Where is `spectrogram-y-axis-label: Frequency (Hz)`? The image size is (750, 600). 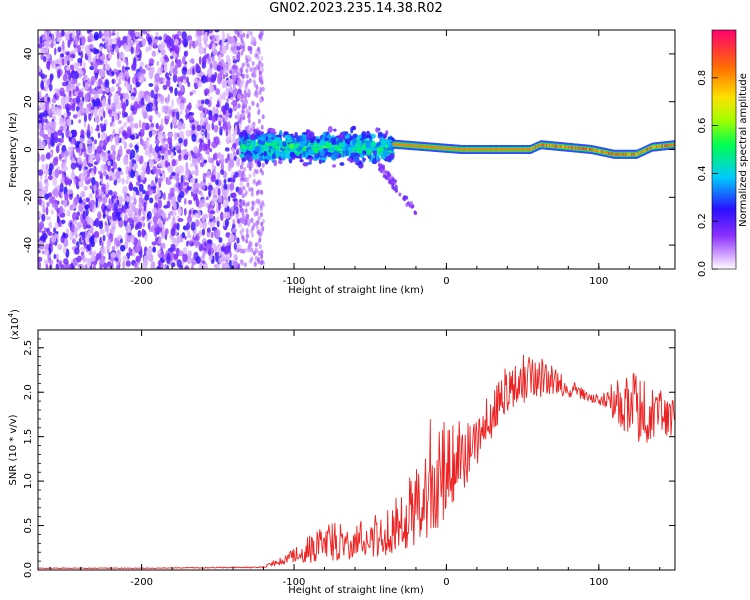 spectrogram-y-axis-label: Frequency (Hz) is located at coordinates (13, 150).